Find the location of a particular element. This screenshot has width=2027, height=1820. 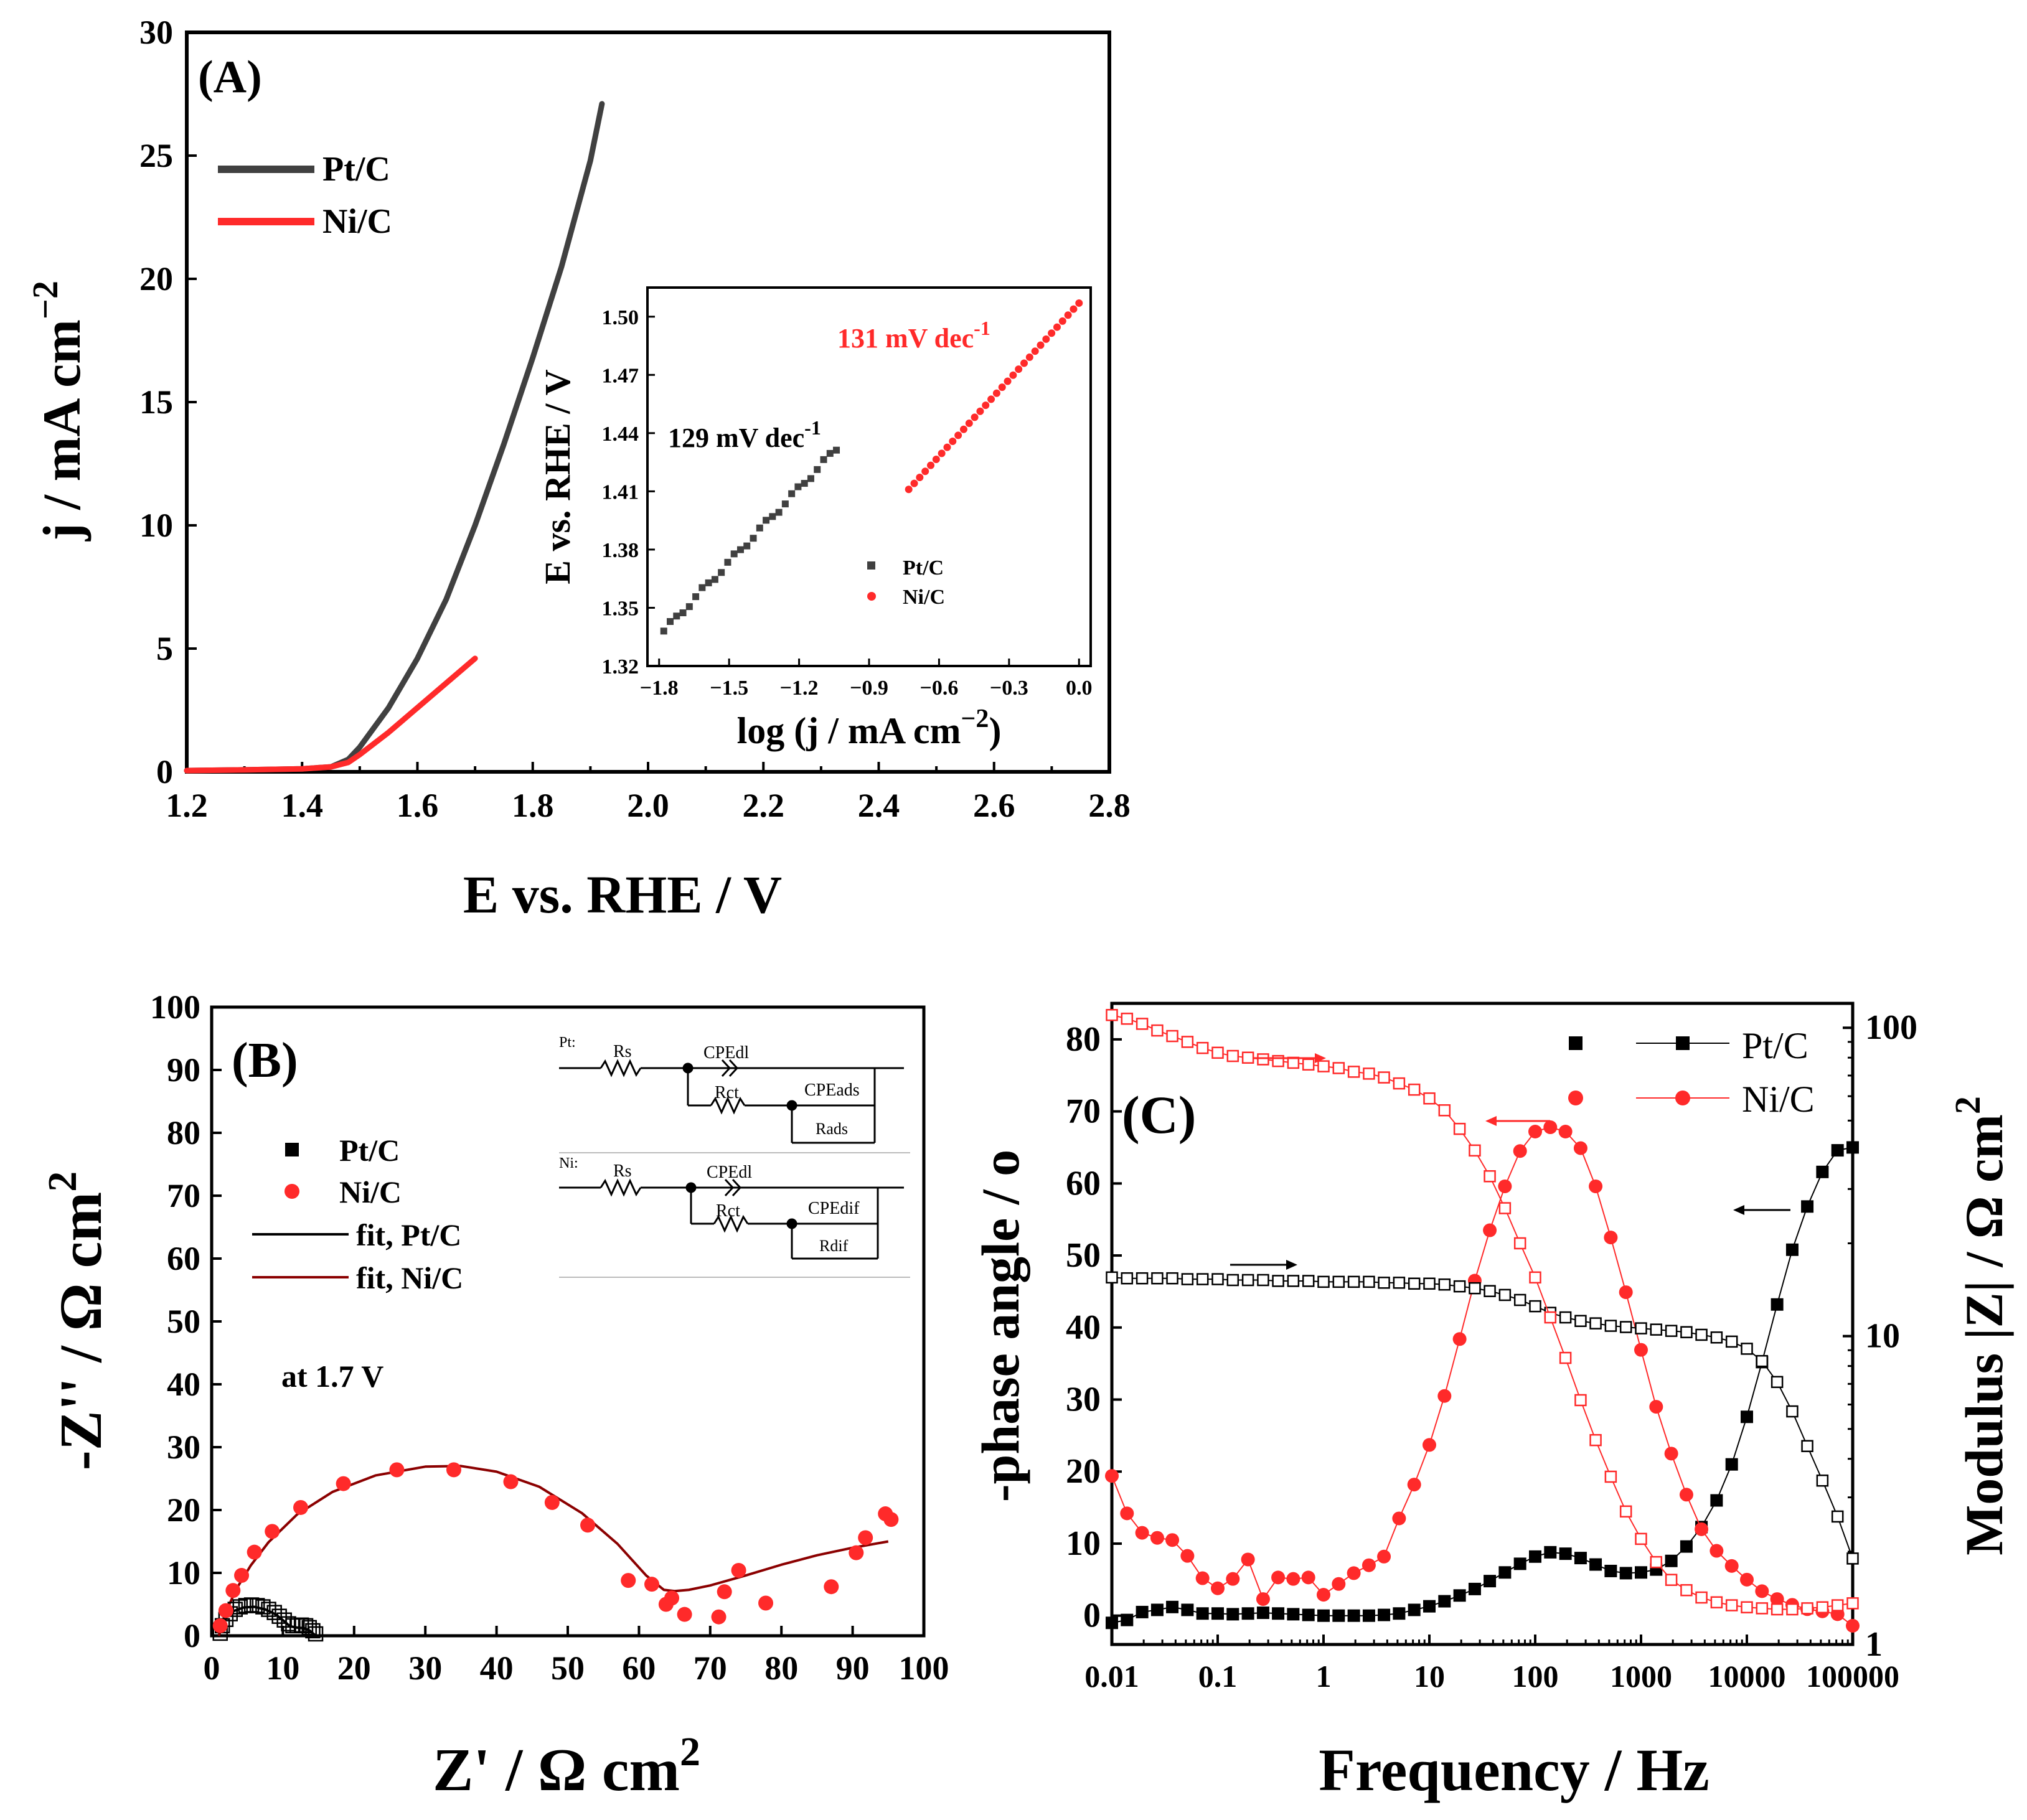

circuit-pt-rads: Rads is located at coordinates (832, 1129).